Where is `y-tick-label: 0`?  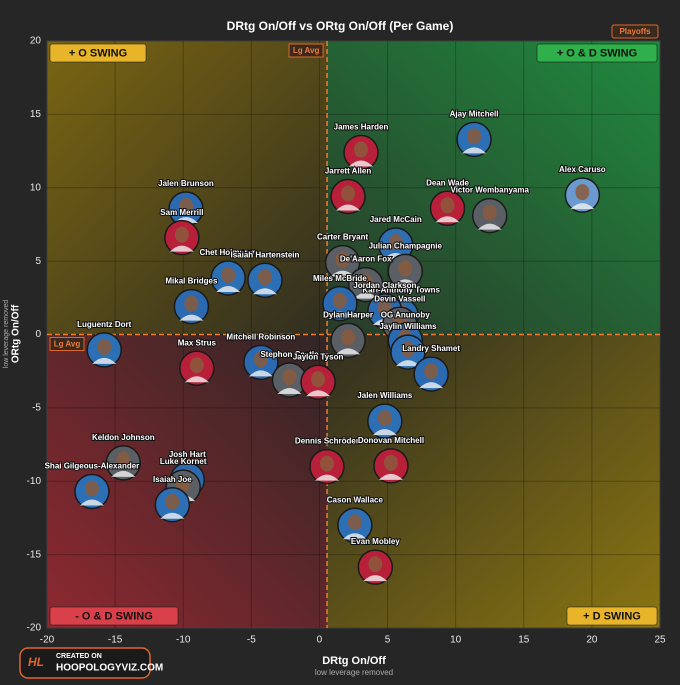 y-tick-label: 0 is located at coordinates (38, 334).